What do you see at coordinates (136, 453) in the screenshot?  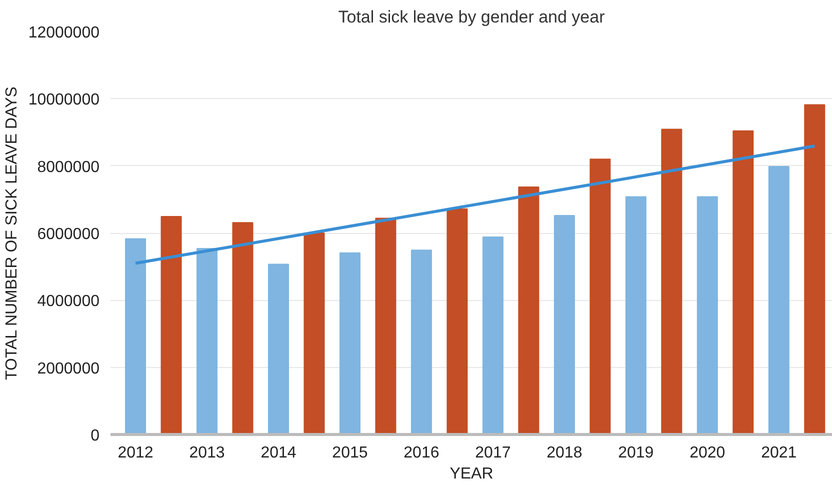 I see `x-tick-label: 2012` at bounding box center [136, 453].